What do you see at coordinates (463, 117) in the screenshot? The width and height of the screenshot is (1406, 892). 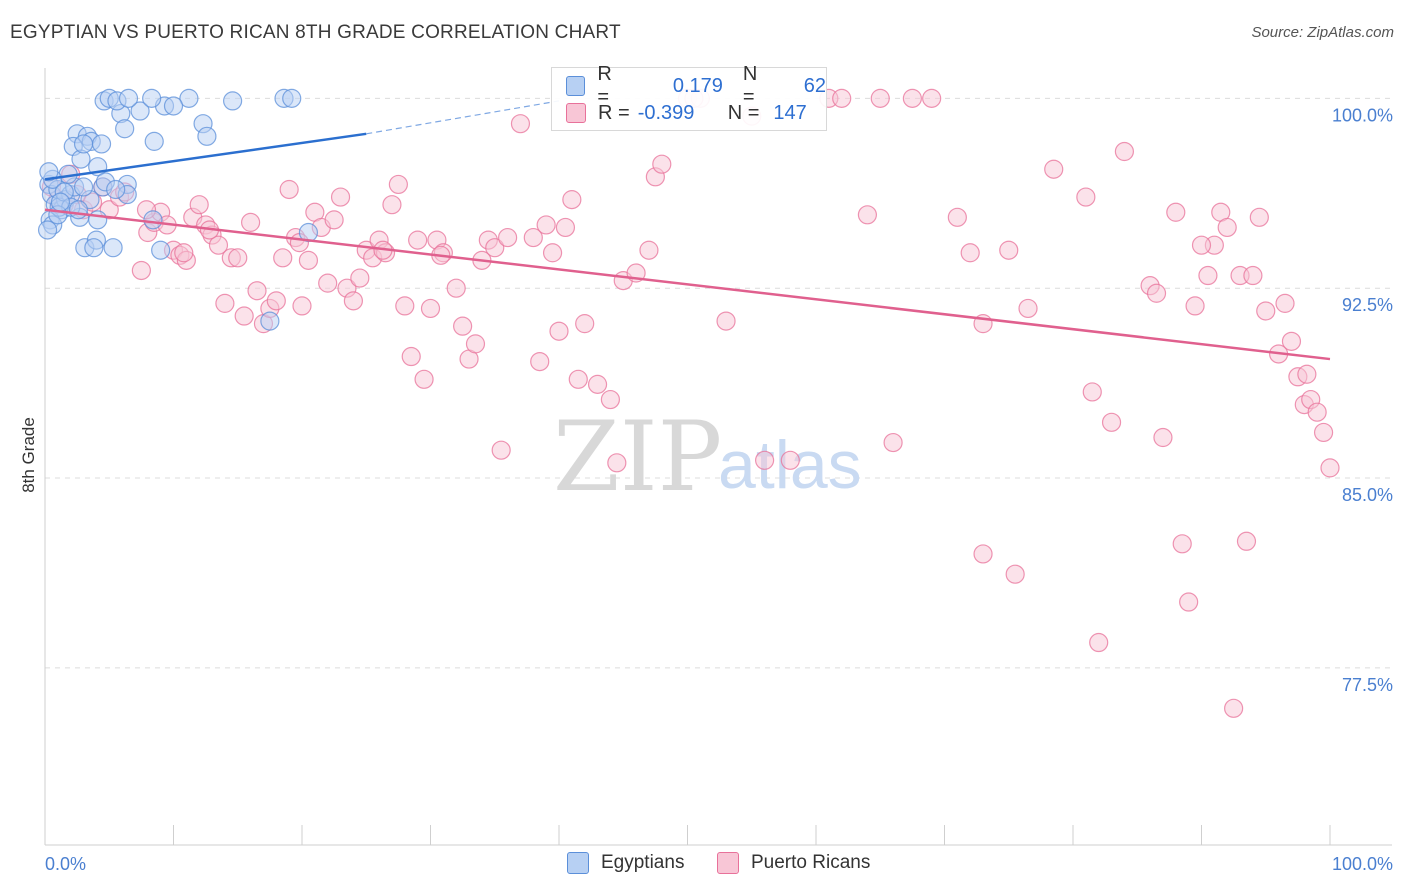 I see `egyptian-trend-extension` at bounding box center [463, 117].